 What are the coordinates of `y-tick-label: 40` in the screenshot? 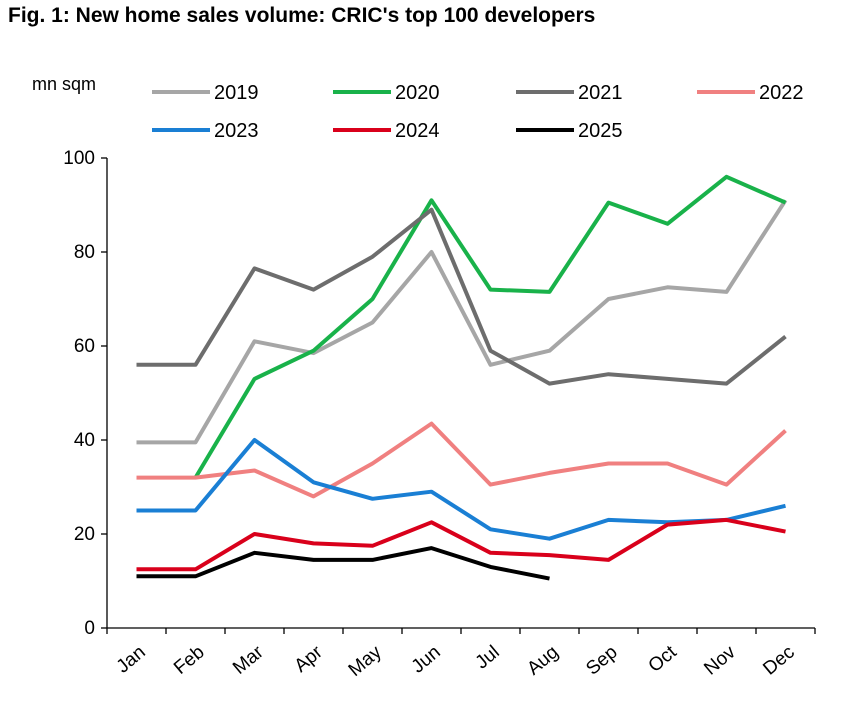 It's located at (84, 440).